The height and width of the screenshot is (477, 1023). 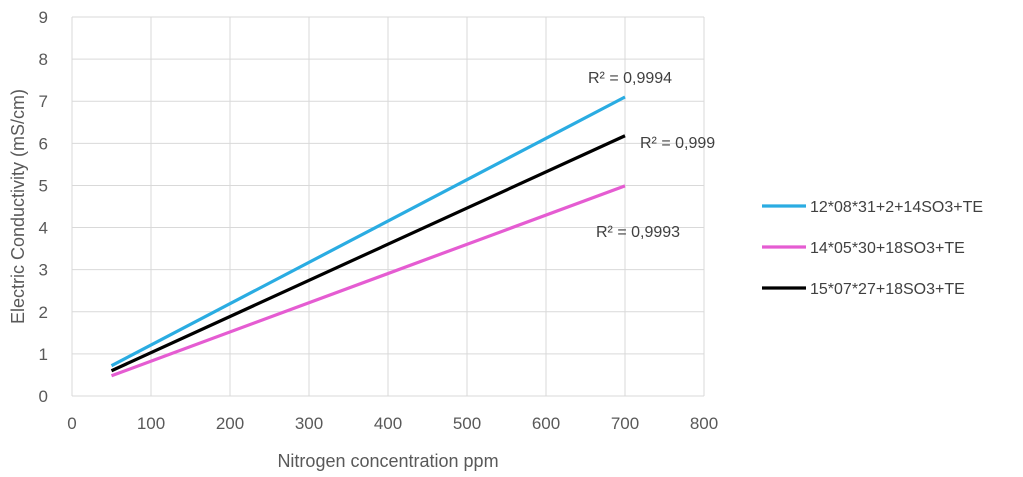 I want to click on r-squared-label: R² = 0,9993, so click(x=638, y=232).